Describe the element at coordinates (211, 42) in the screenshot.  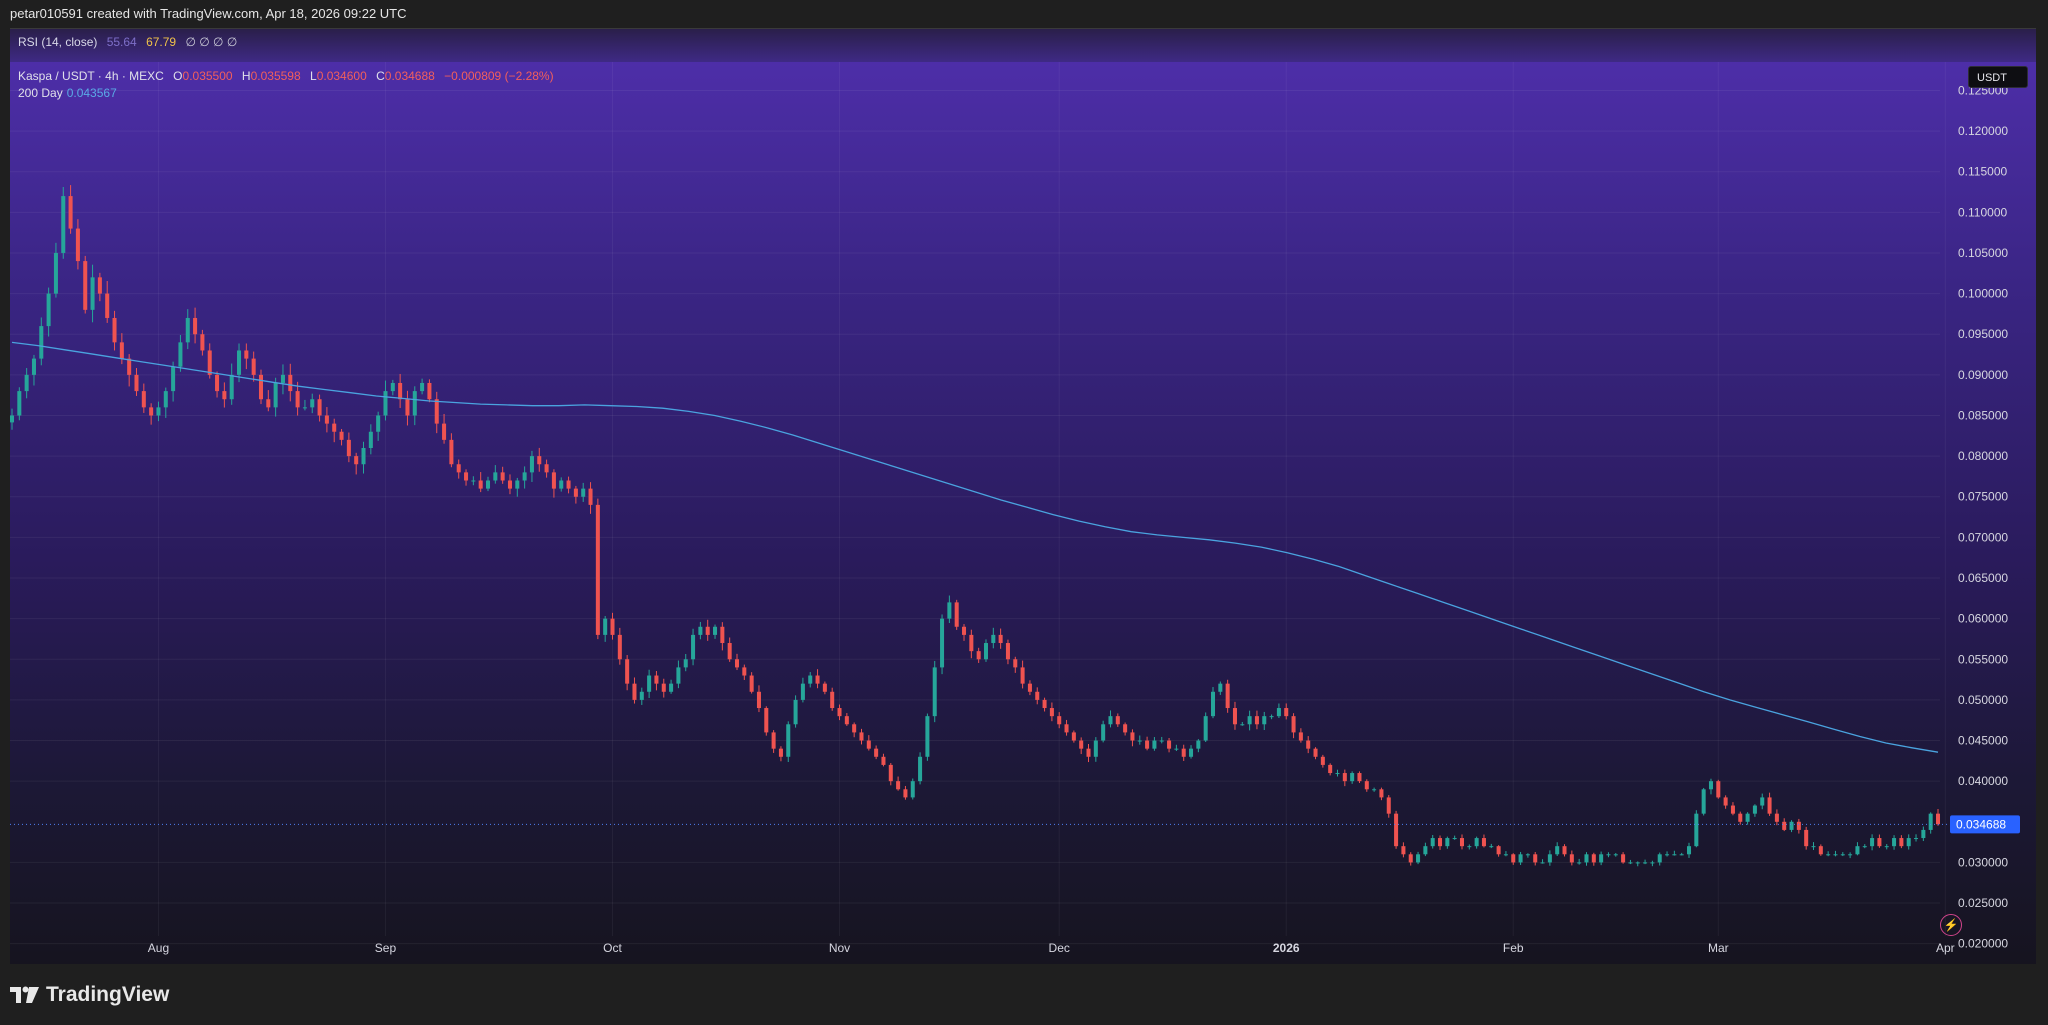
I see `rsi-extras: ∅ ∅ ∅ ∅` at that location.